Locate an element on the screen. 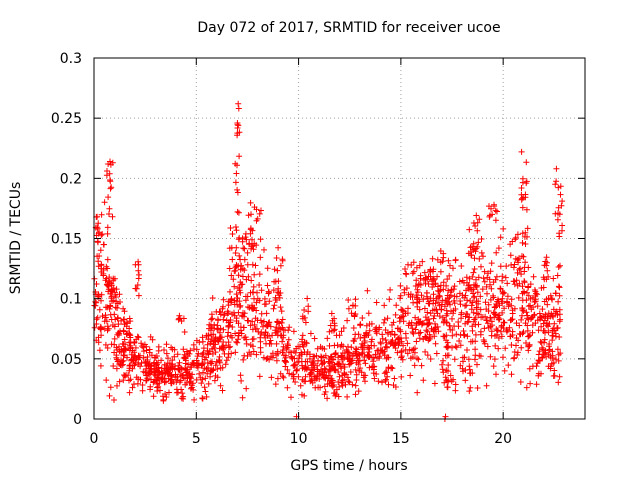 The height and width of the screenshot is (480, 640). x-tick-label: 5 is located at coordinates (196, 439).